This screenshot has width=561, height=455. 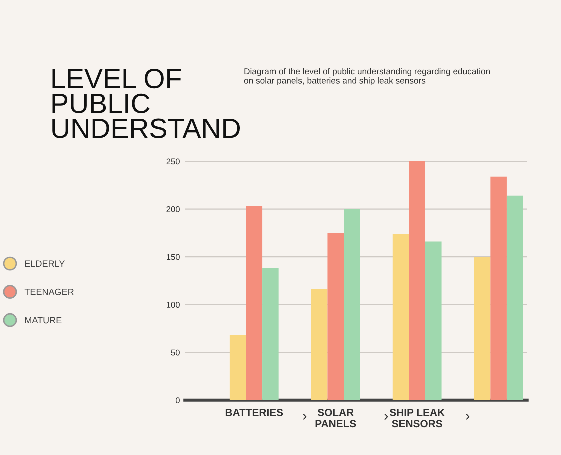 I want to click on x-tick-label: SOLAR PANELS, so click(x=336, y=418).